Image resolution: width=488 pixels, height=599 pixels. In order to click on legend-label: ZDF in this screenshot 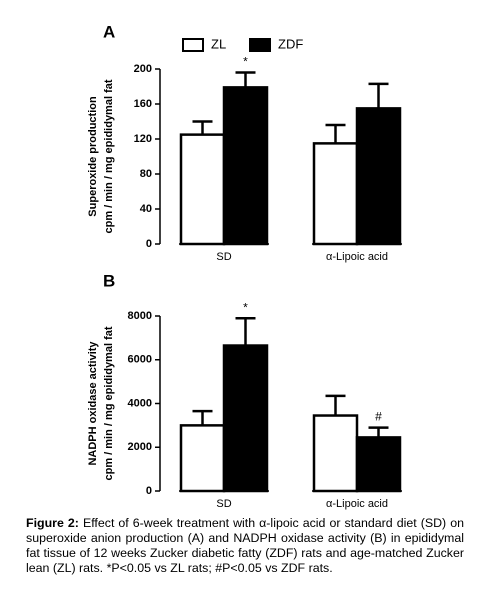, I will do `click(290, 43)`.